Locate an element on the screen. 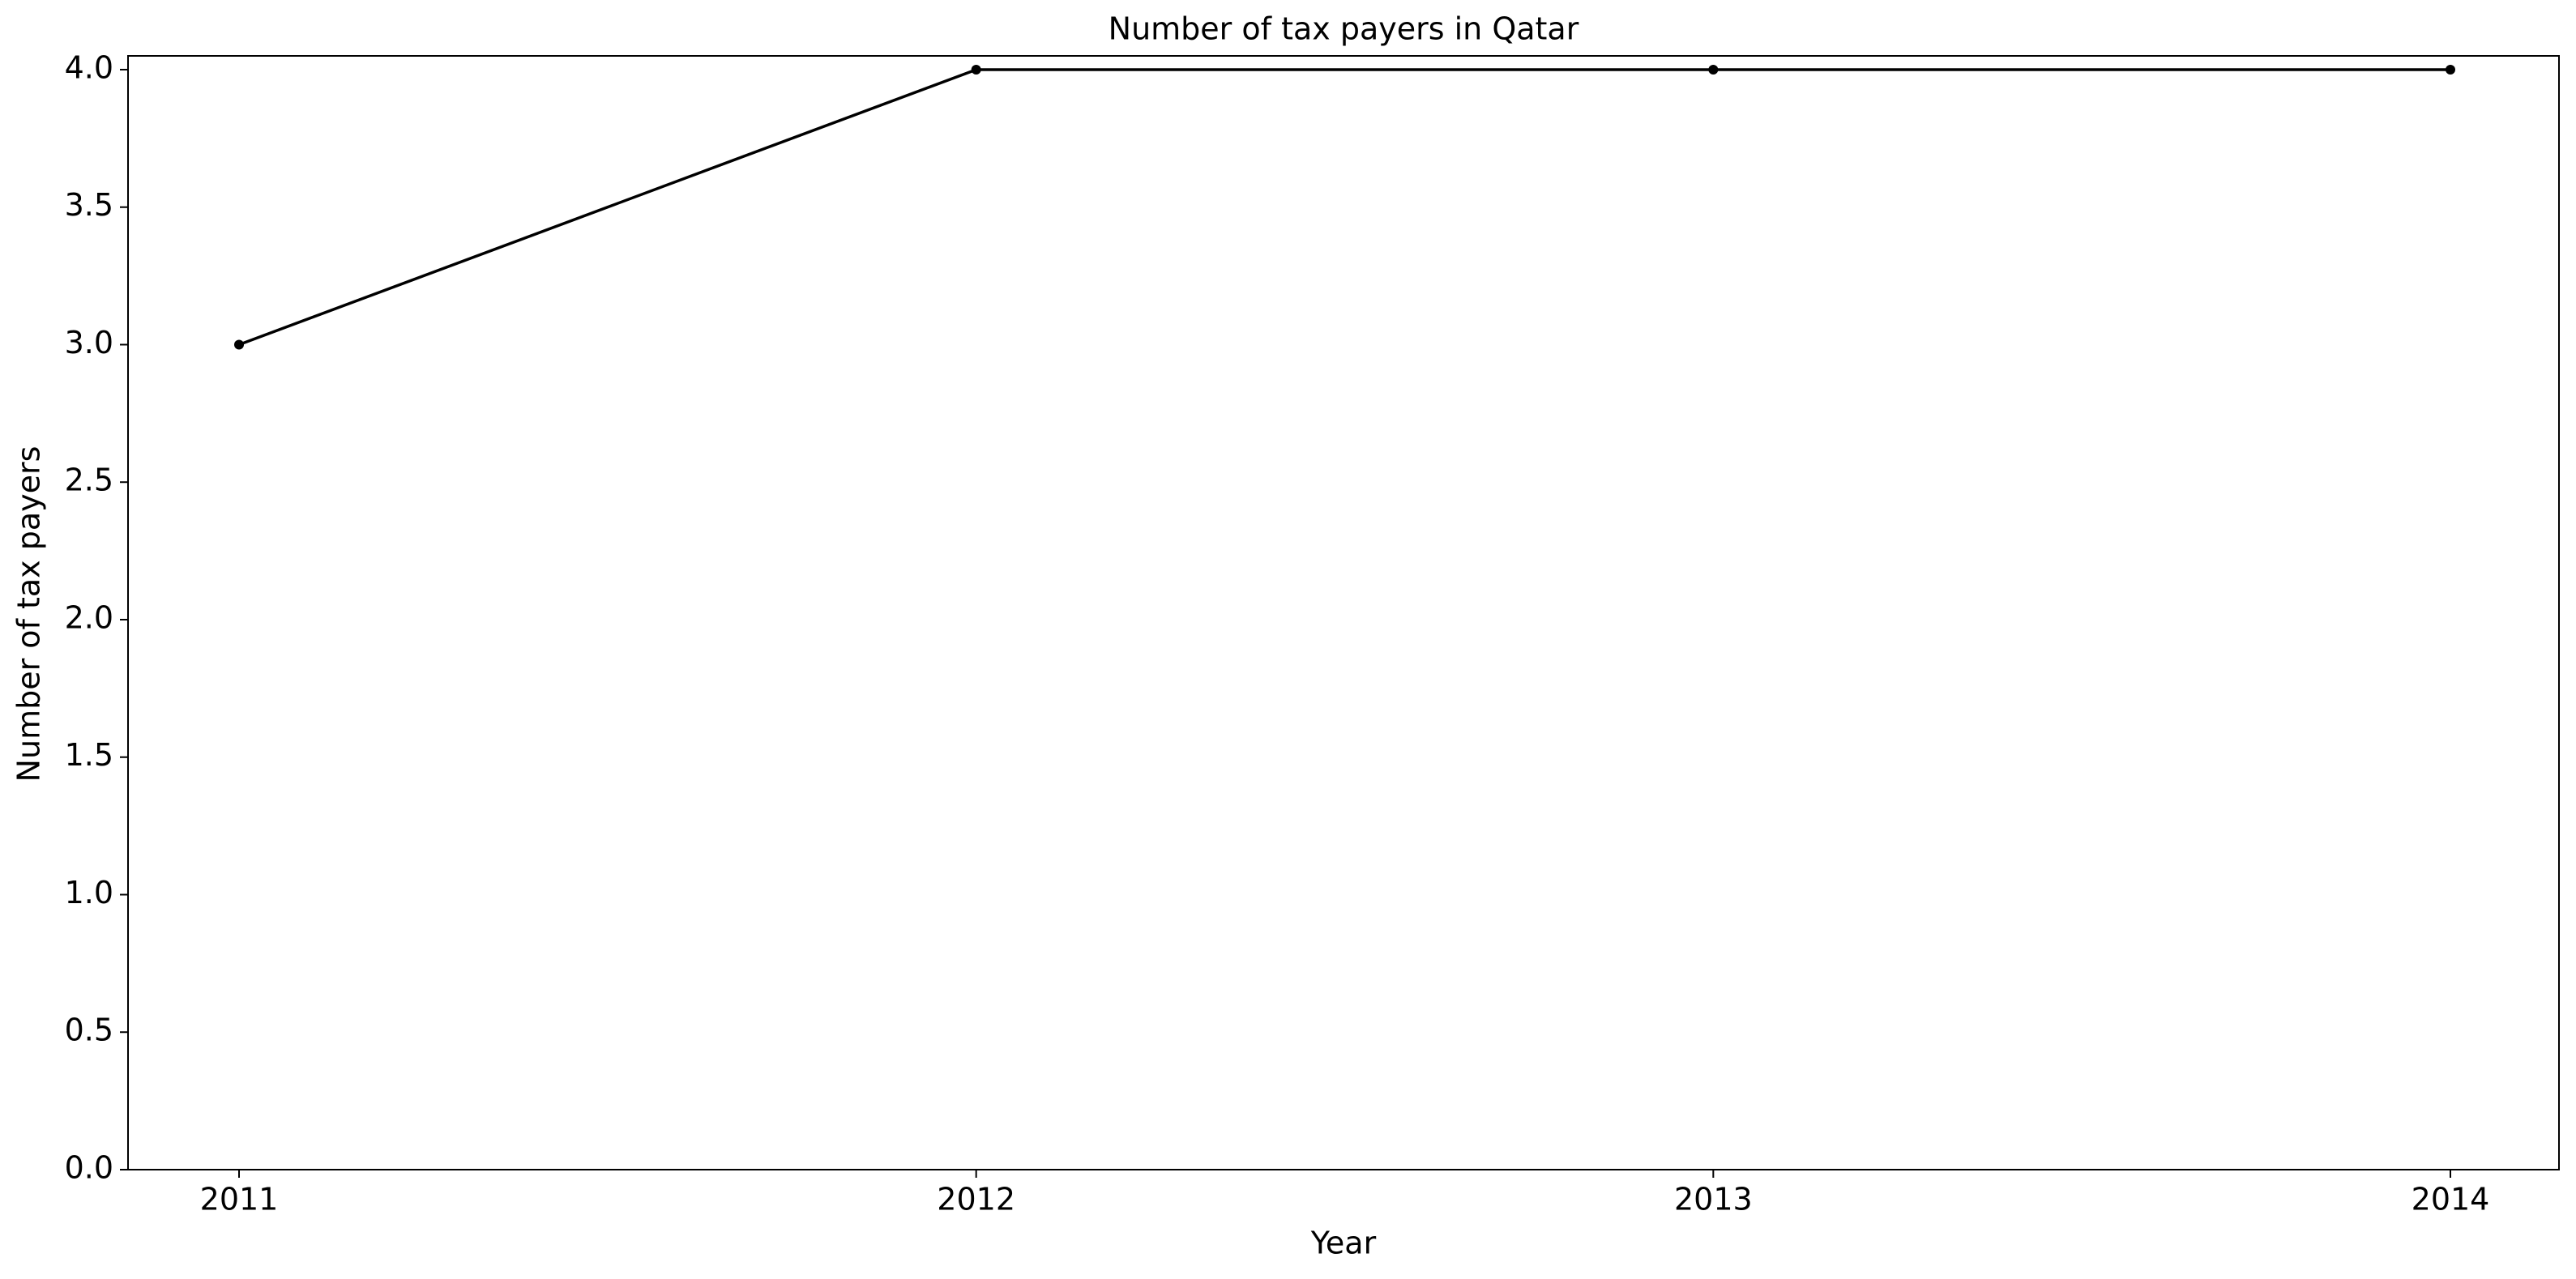 The width and height of the screenshot is (2576, 1279). x-axis-label: Year is located at coordinates (1343, 1243).